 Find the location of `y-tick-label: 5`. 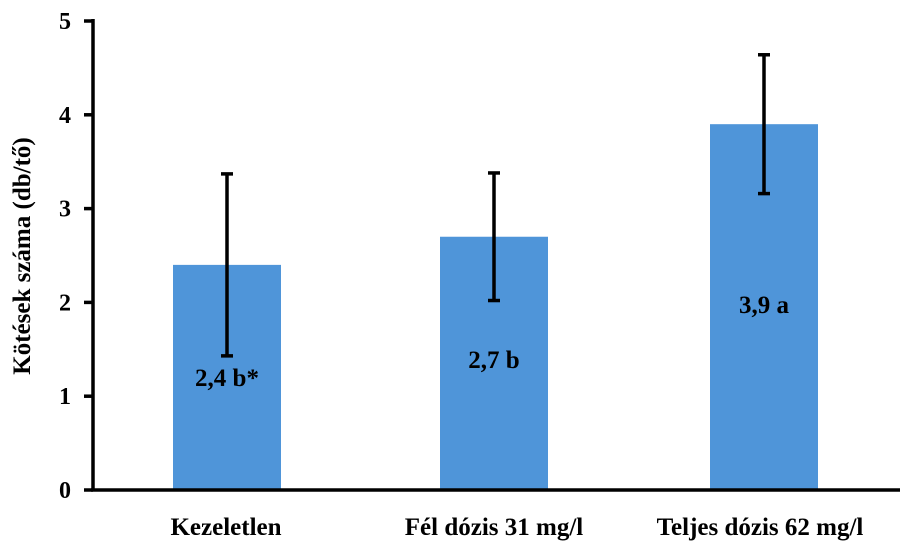

y-tick-label: 5 is located at coordinates (65, 22).